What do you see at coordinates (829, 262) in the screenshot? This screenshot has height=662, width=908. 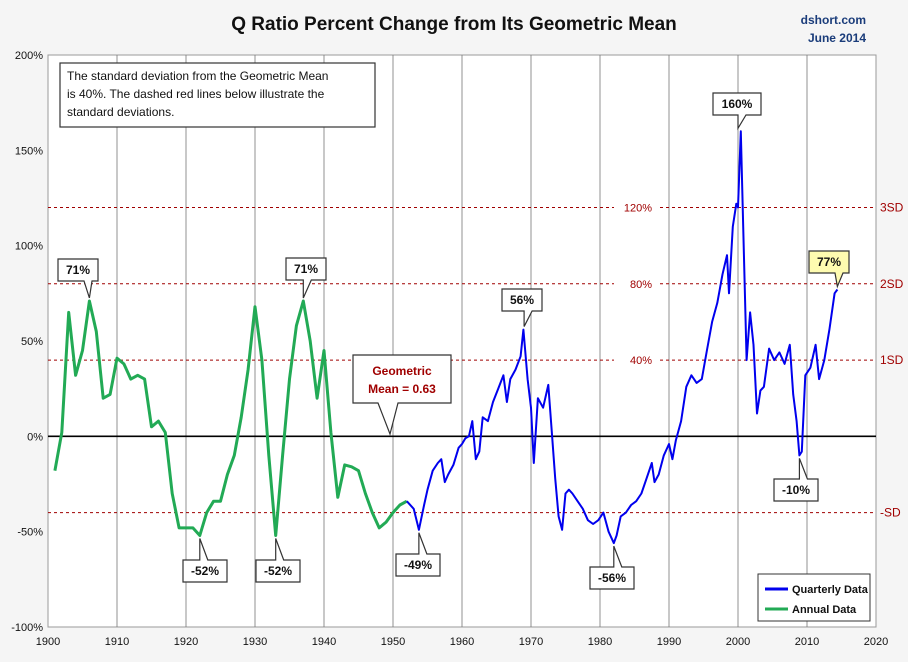 I see `callout-label-4: 77%` at bounding box center [829, 262].